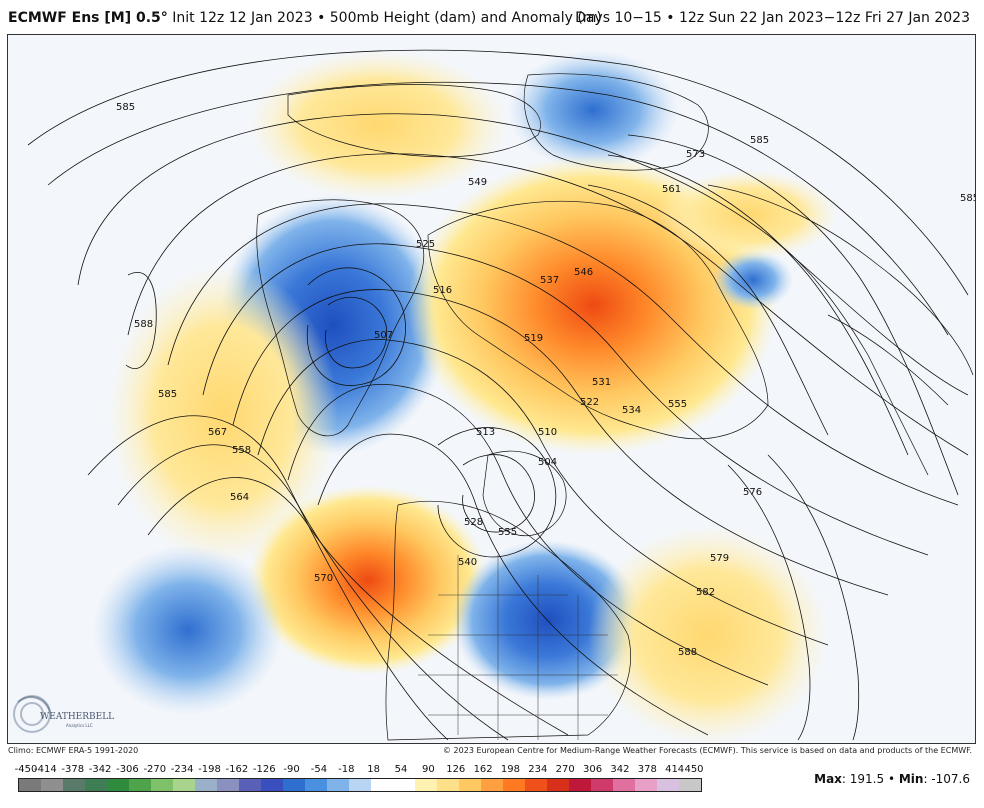  I want to click on anomaly-positive-asia, so click(748, 215).